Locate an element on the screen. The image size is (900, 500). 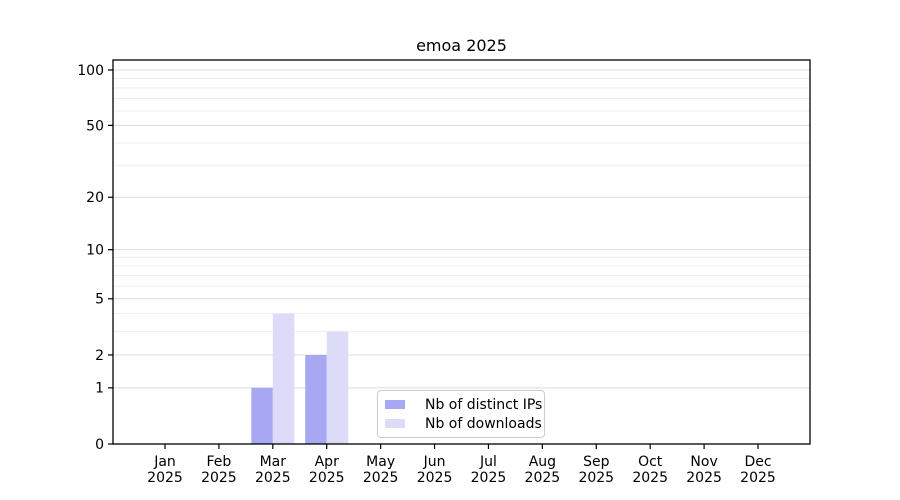
x-tick-label-jan: Jan 2025 is located at coordinates (165, 470).